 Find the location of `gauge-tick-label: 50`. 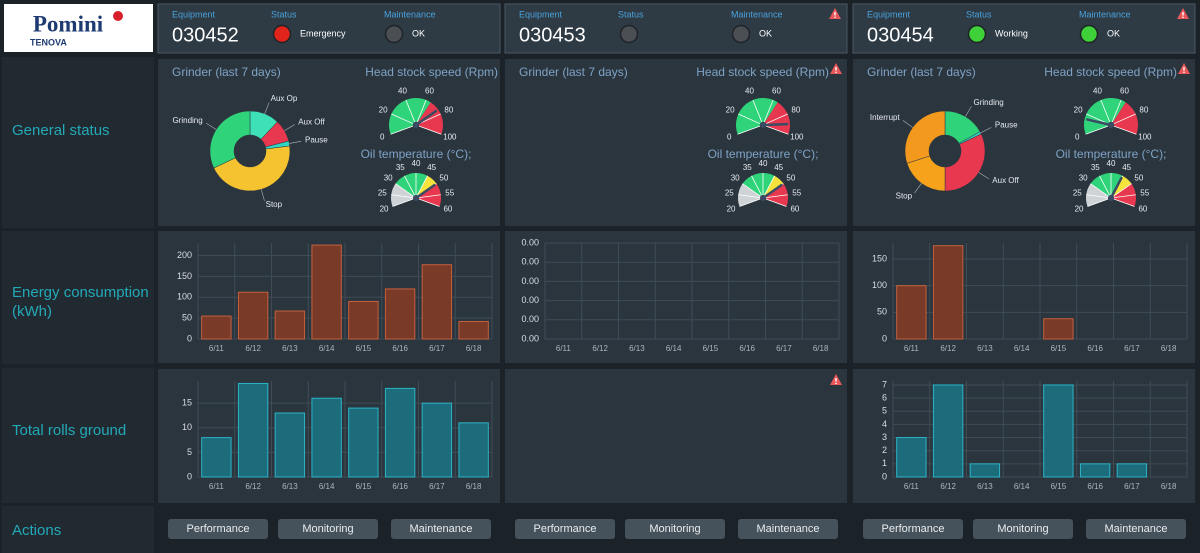

gauge-tick-label: 50 is located at coordinates (443, 178).